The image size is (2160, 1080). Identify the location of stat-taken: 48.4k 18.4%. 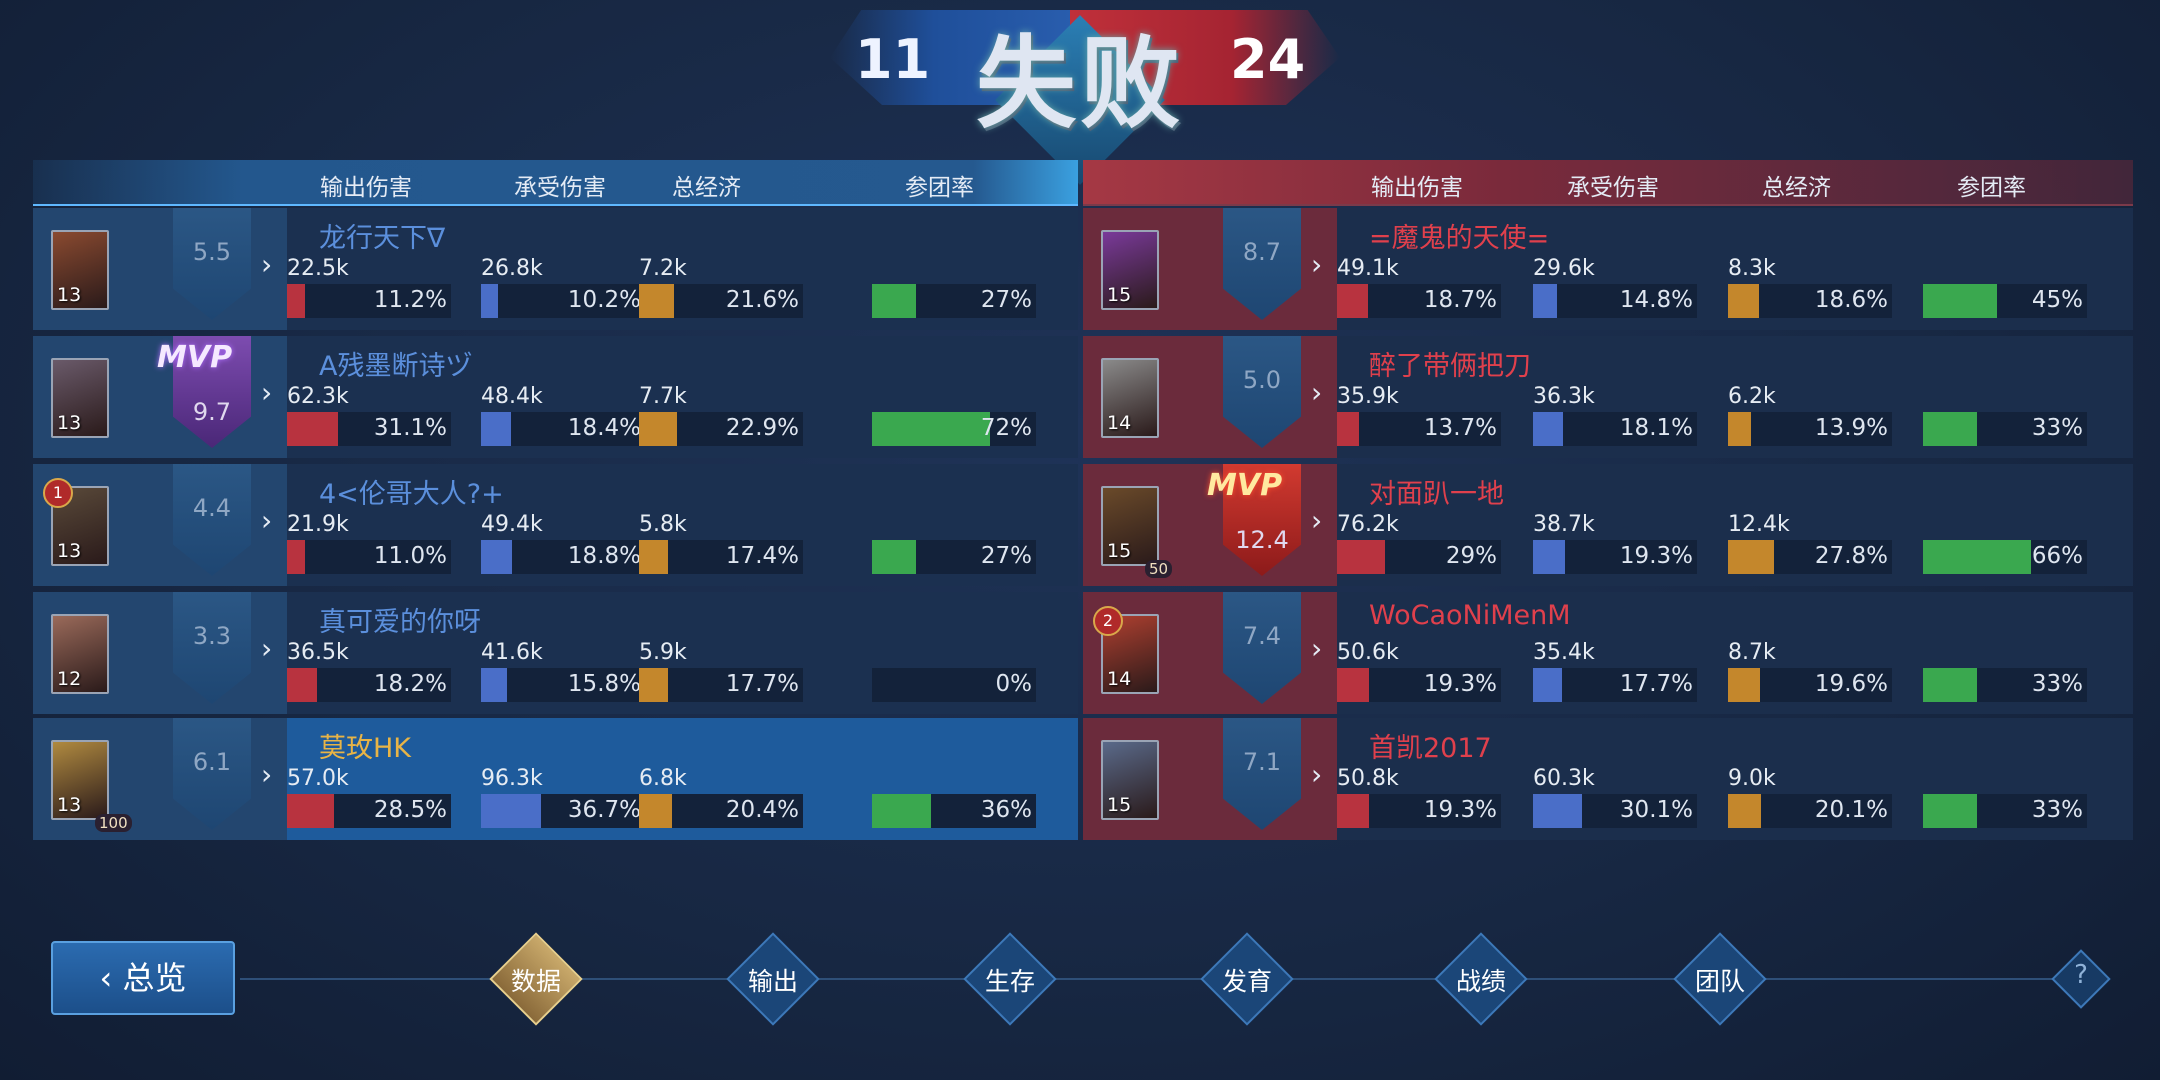
(563, 415).